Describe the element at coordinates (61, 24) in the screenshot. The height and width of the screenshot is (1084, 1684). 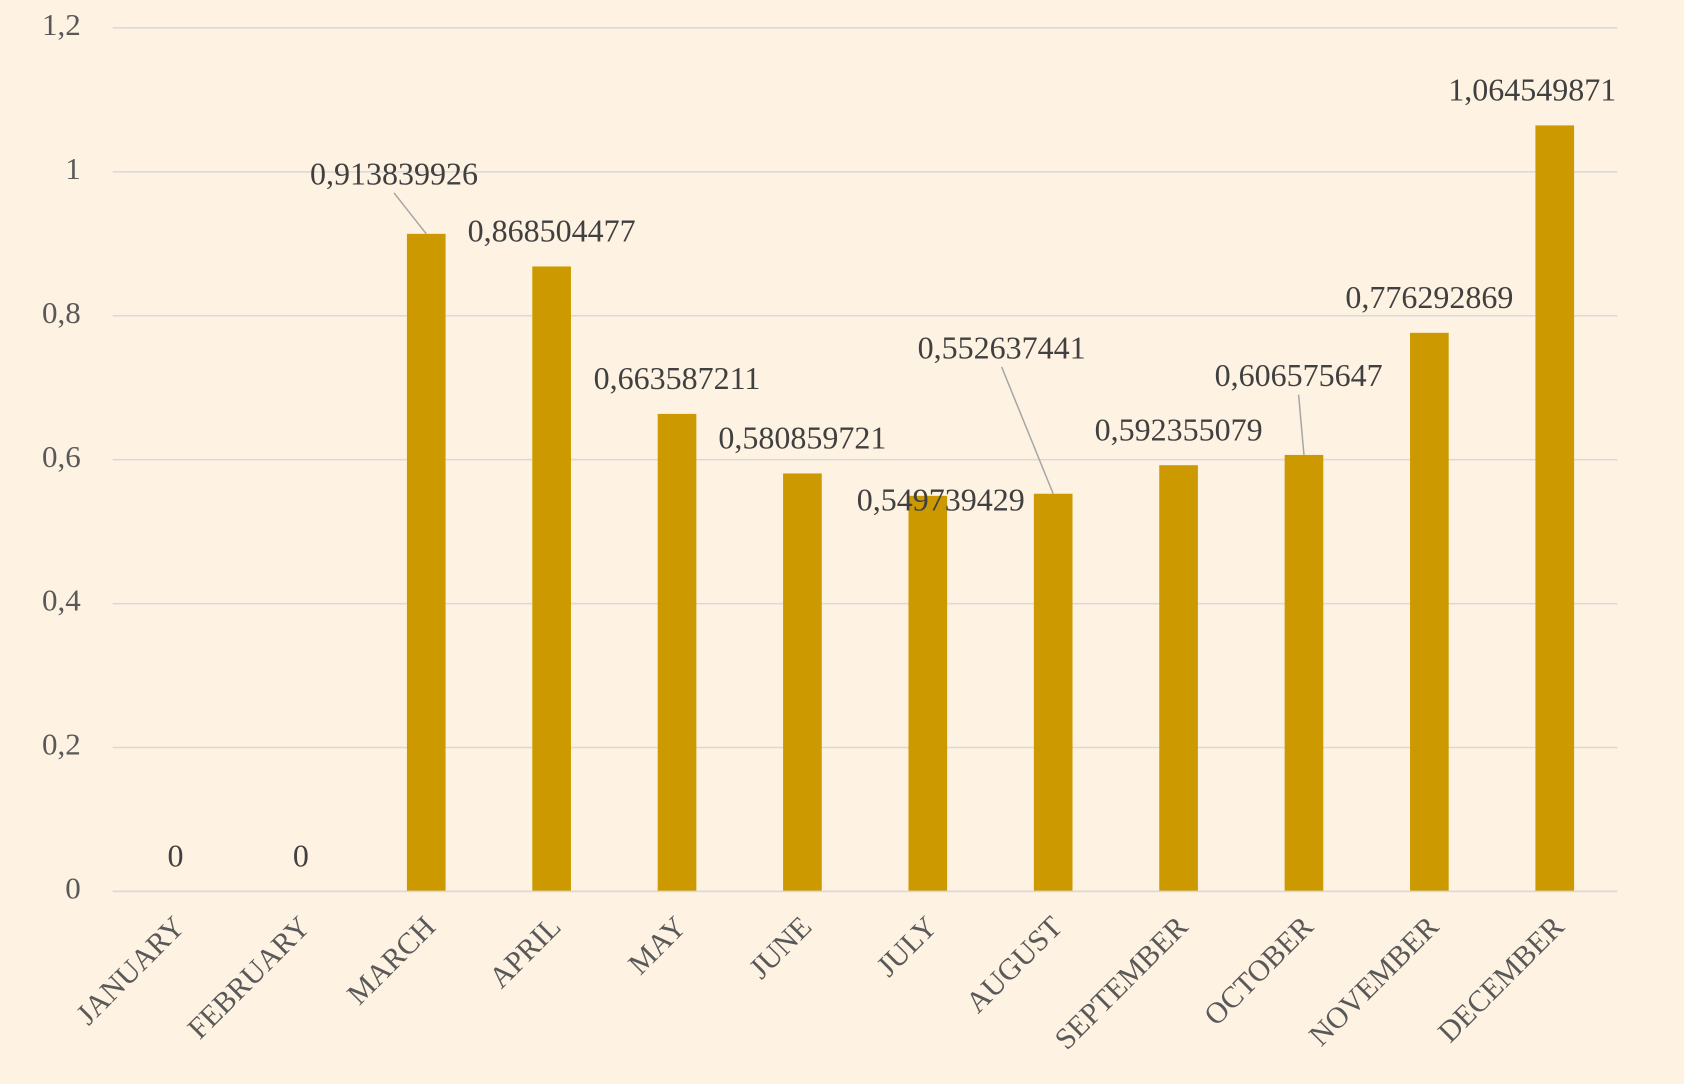
I see `y-tick-label: 1,2` at that location.